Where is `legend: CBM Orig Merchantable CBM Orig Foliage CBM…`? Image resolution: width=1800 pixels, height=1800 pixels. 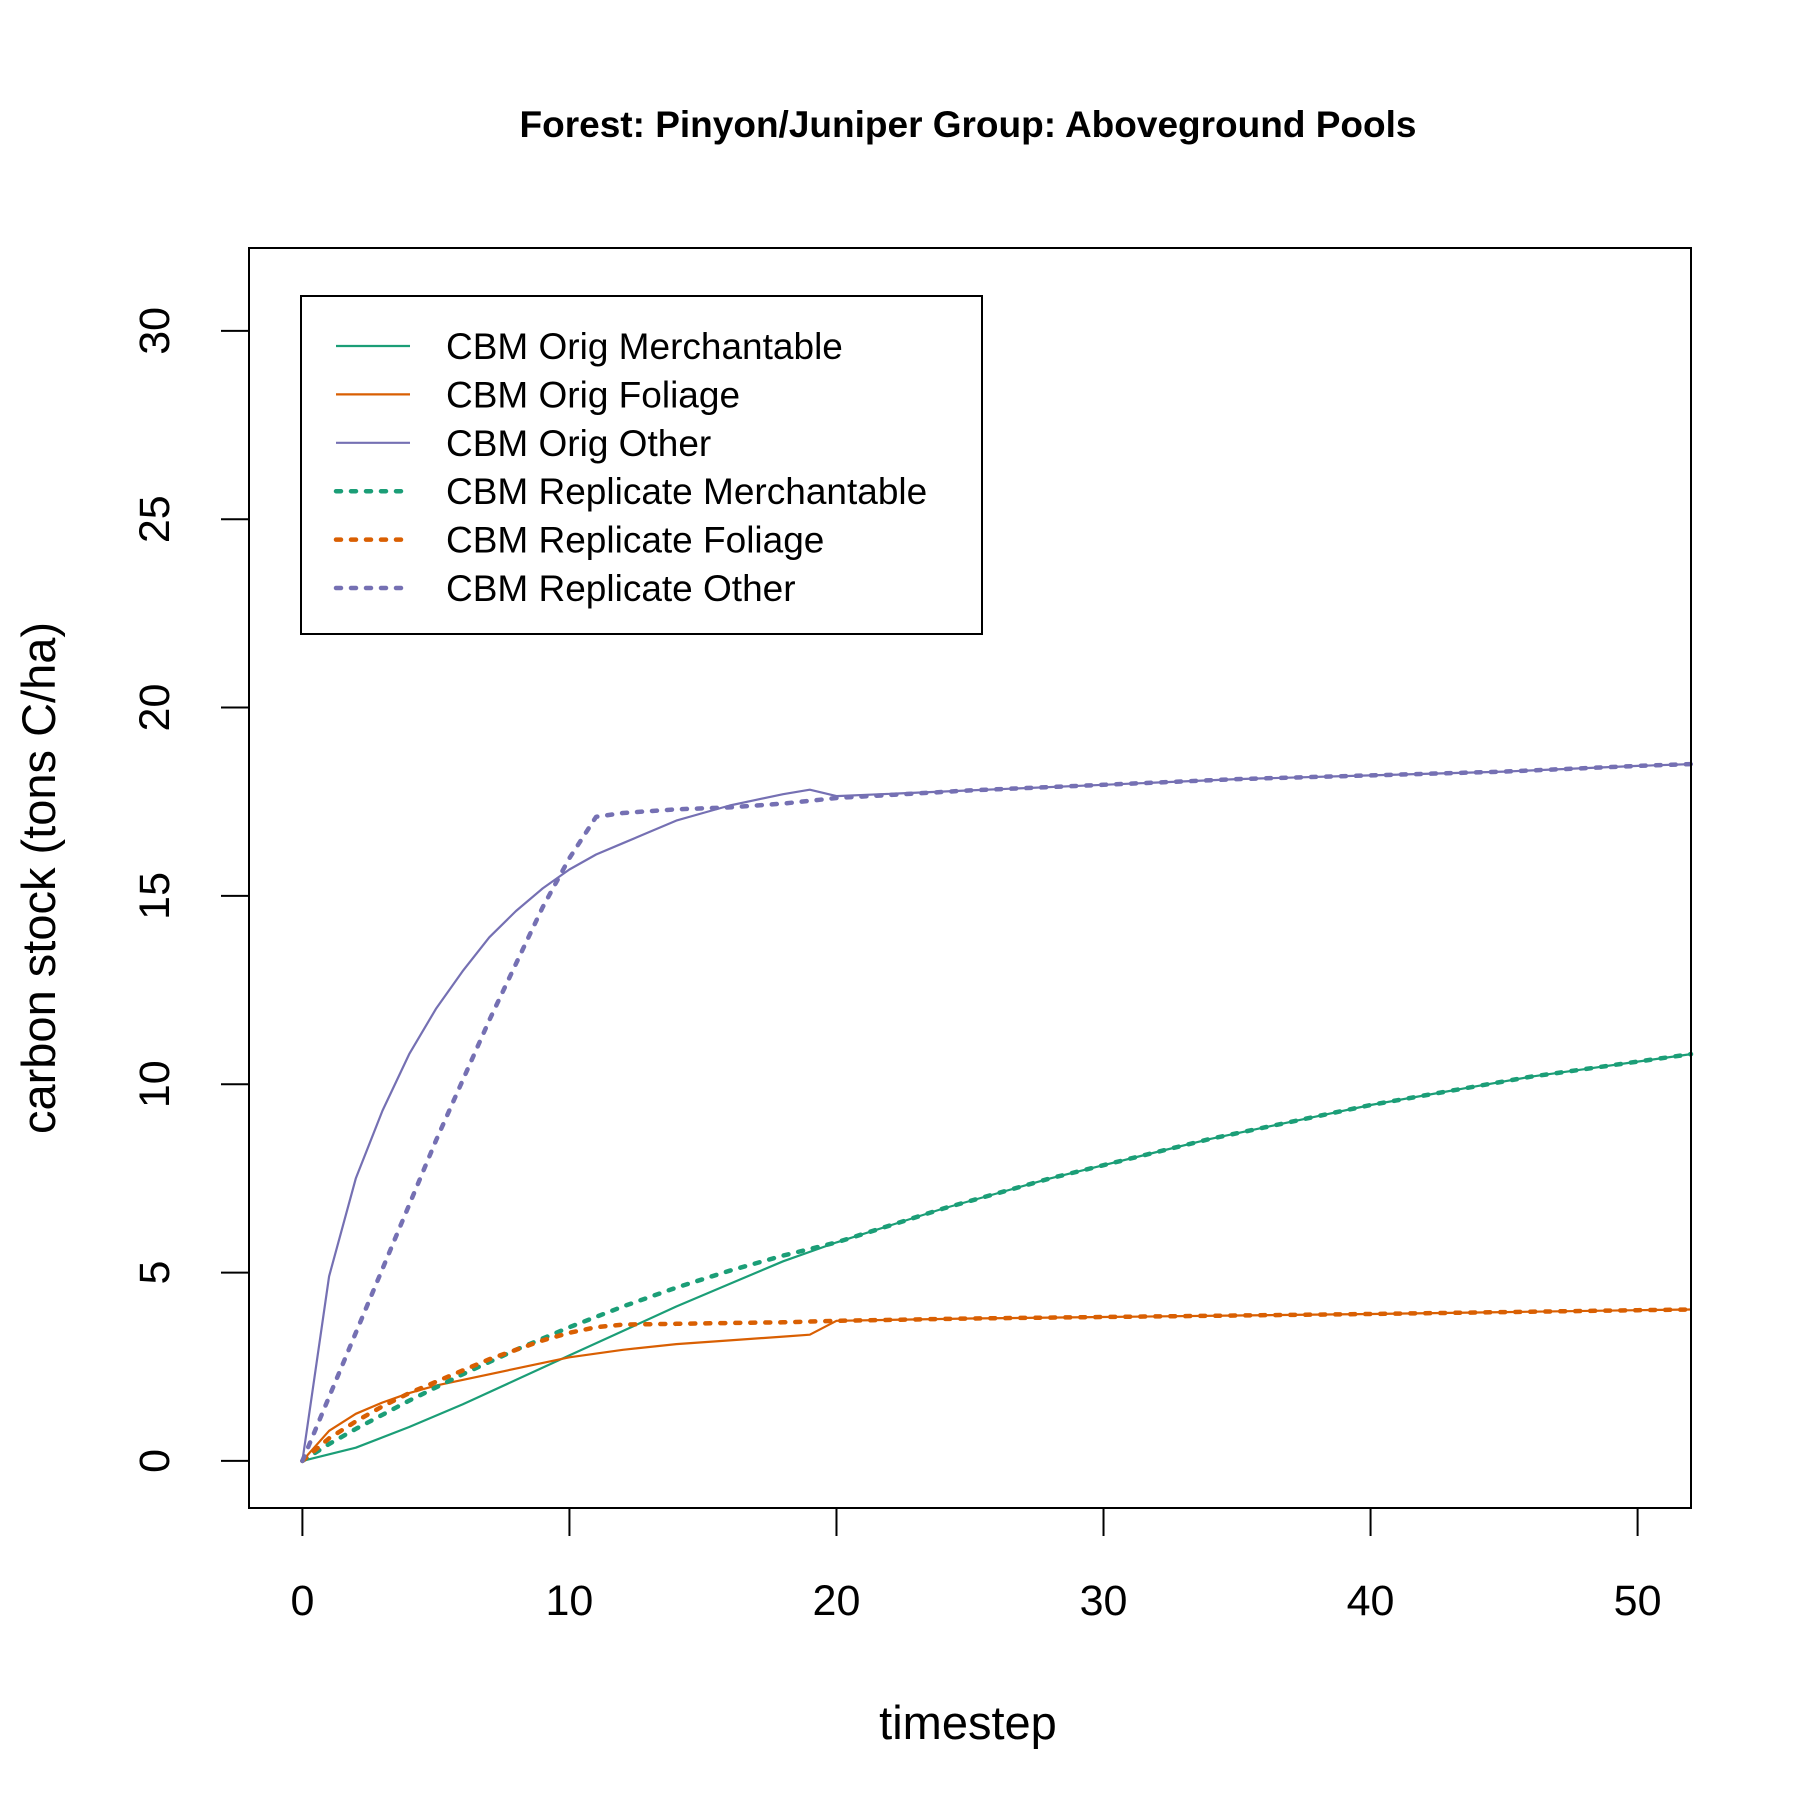
legend: CBM Orig Merchantable CBM Orig Foliage CBM… is located at coordinates (641, 465).